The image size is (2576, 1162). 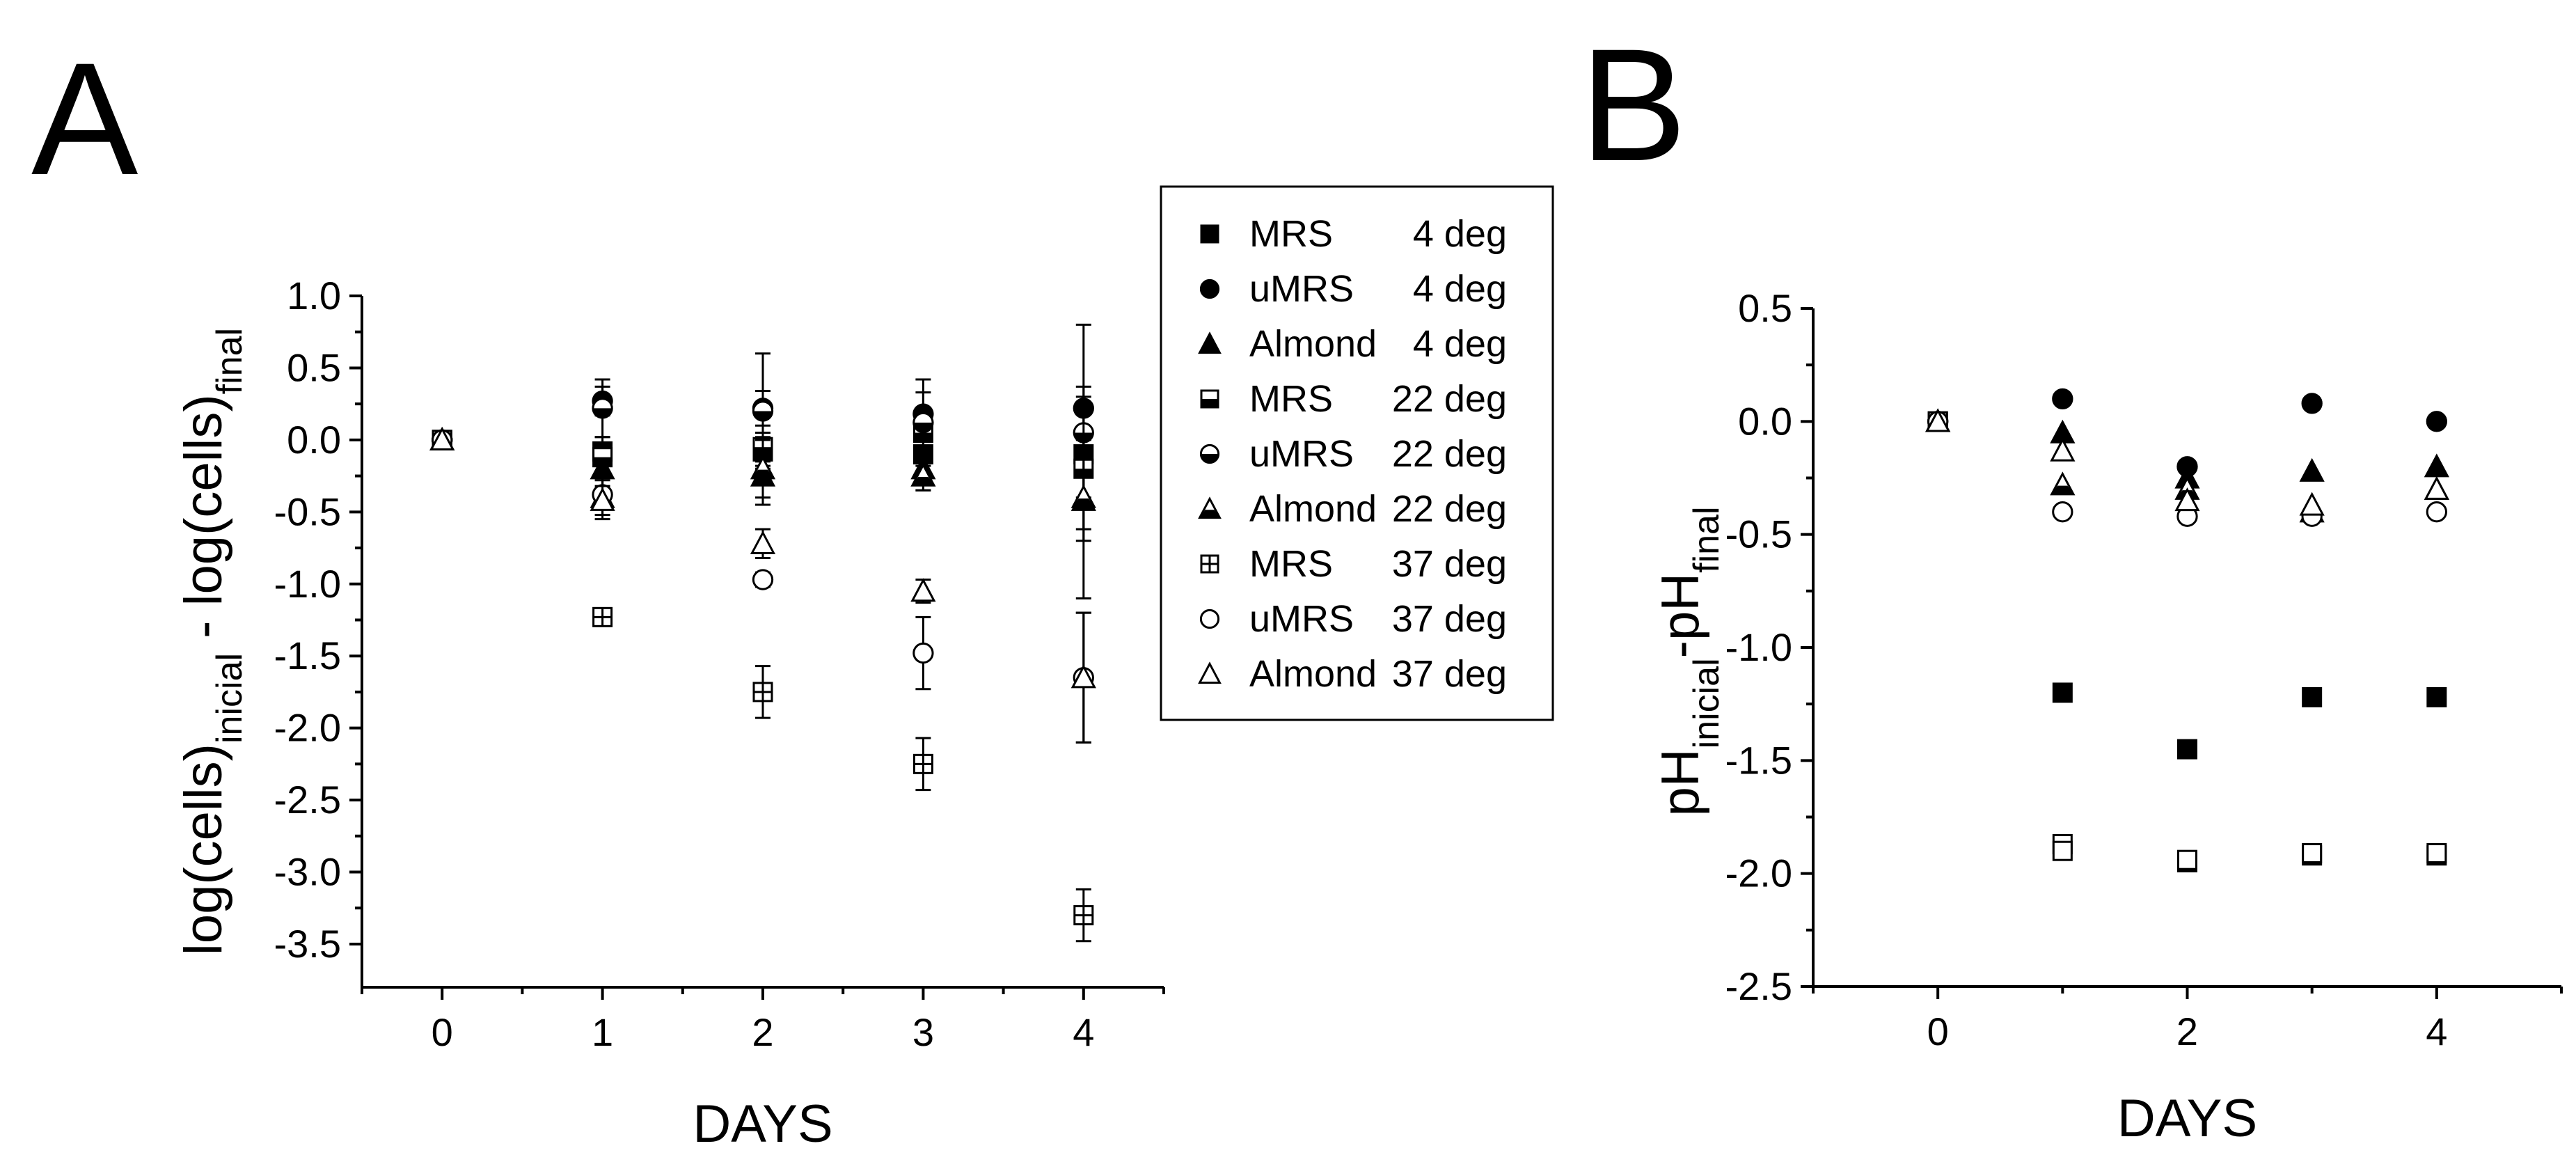 I want to click on y-tick-label: -3.0, so click(x=308, y=872).